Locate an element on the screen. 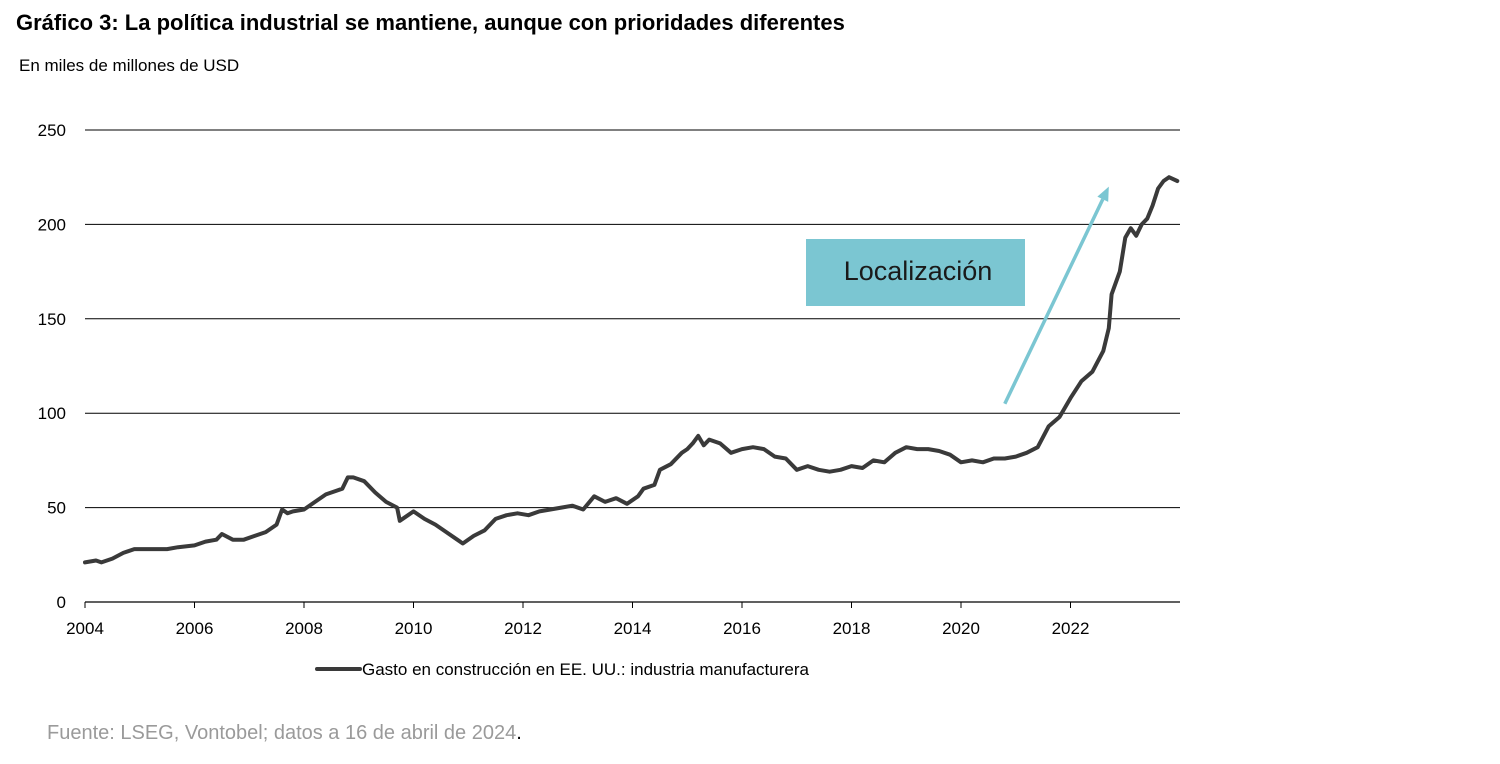  y-tick-label: 250 is located at coordinates (52, 130).